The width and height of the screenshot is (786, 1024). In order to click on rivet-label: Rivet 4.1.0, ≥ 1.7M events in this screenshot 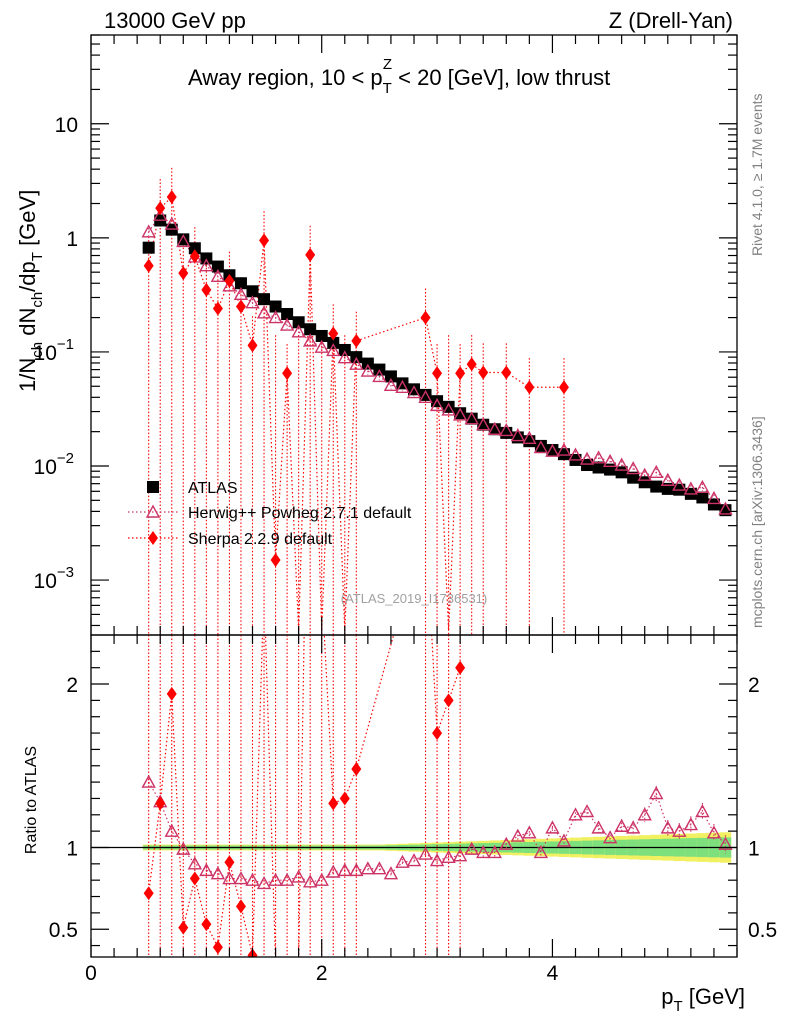, I will do `click(757, 174)`.